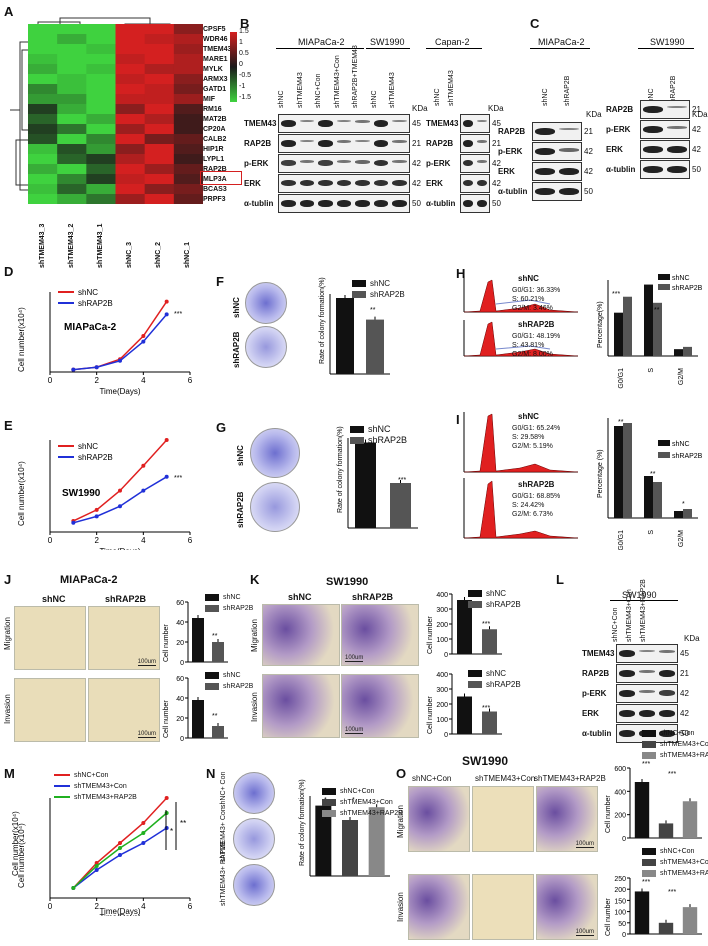  What do you see at coordinates (512, 131) in the screenshot?
I see `c-protein-label: RAP2B` at bounding box center [512, 131].